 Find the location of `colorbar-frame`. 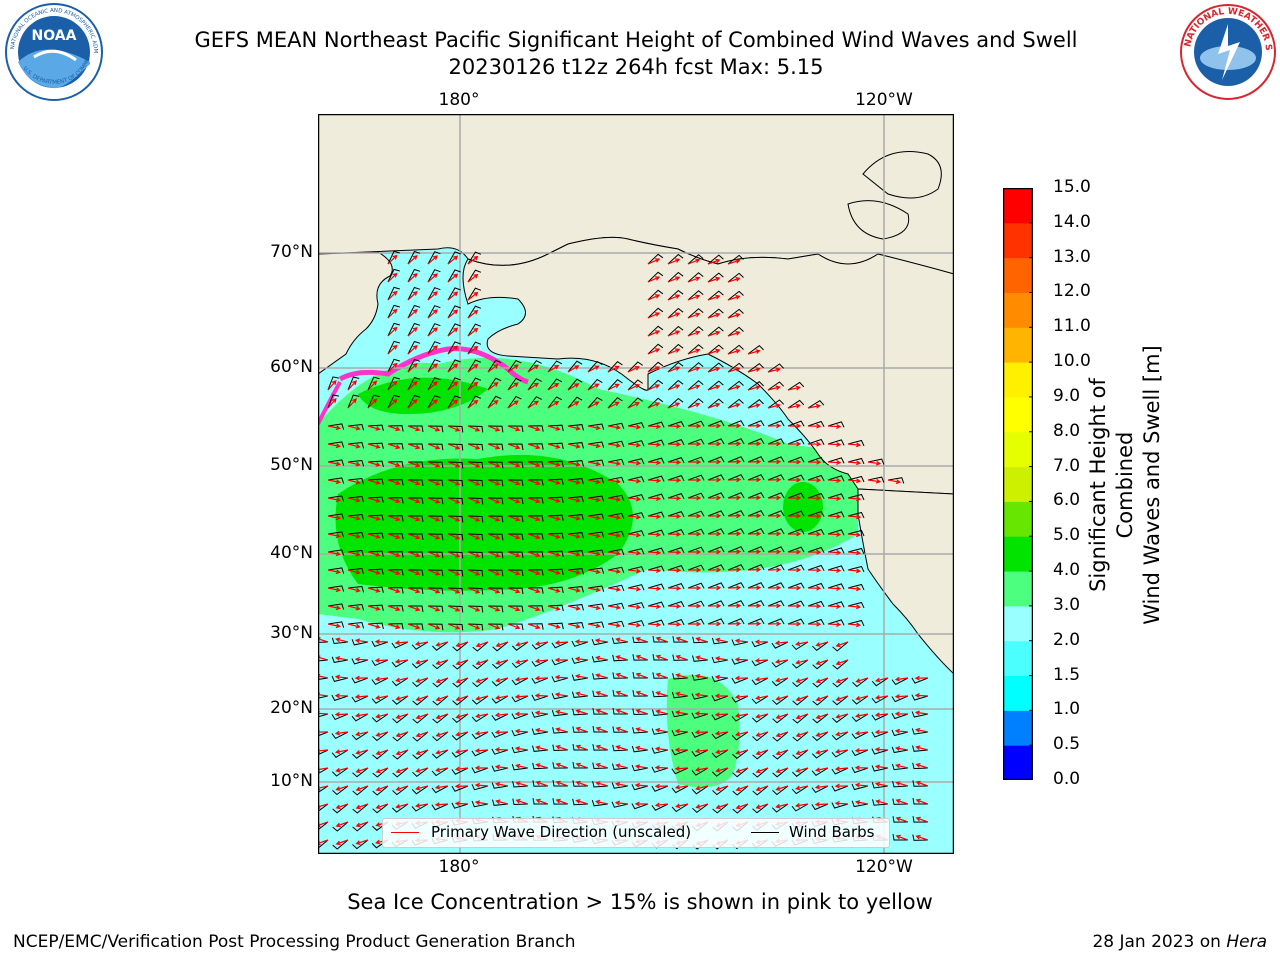

colorbar-frame is located at coordinates (1018, 484).